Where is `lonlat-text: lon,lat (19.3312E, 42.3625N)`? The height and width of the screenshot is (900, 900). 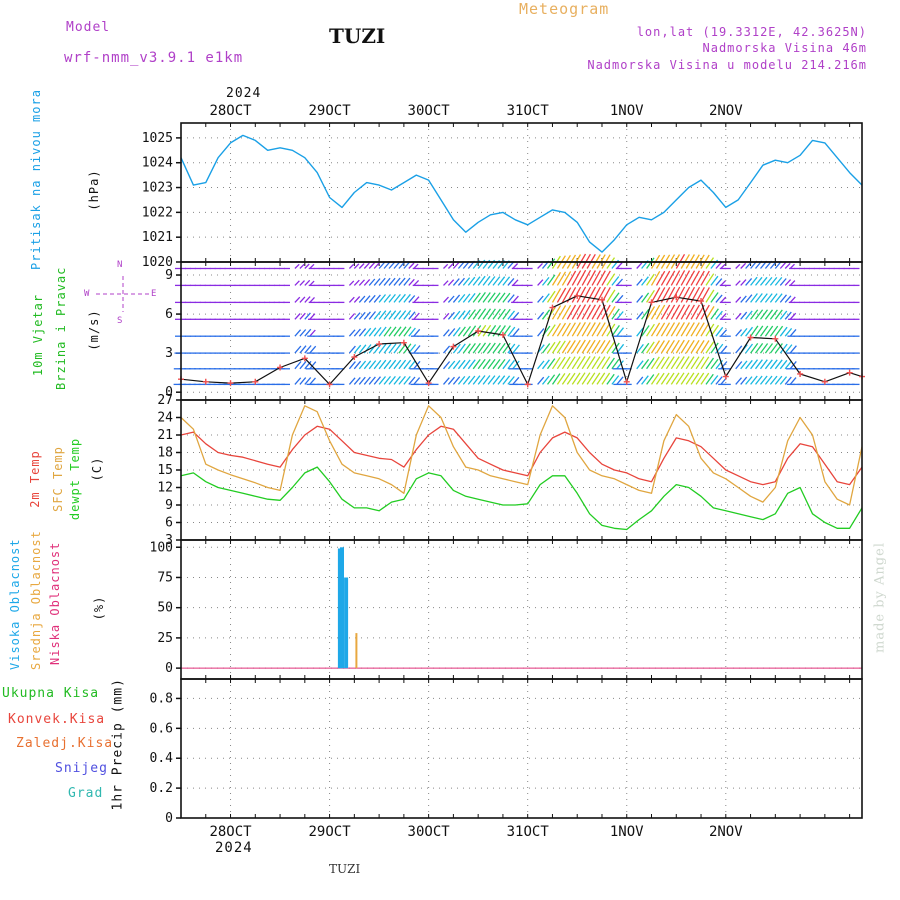 lonlat-text: lon,lat (19.3312E, 42.3625N) is located at coordinates (751, 32).